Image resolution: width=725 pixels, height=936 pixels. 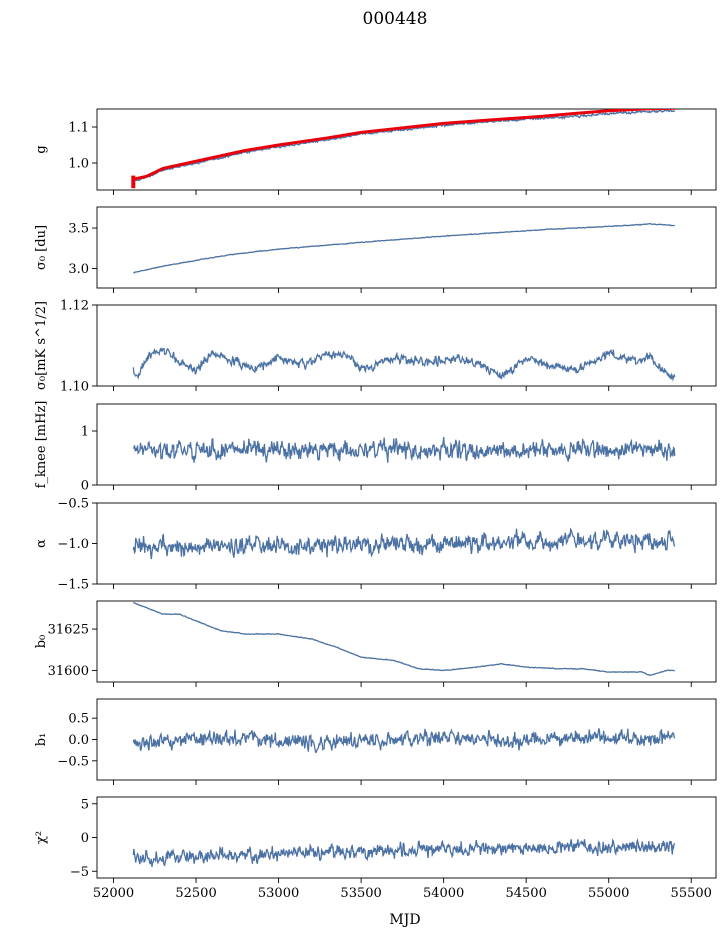 I want to click on panel-frame-g, so click(x=406, y=149).